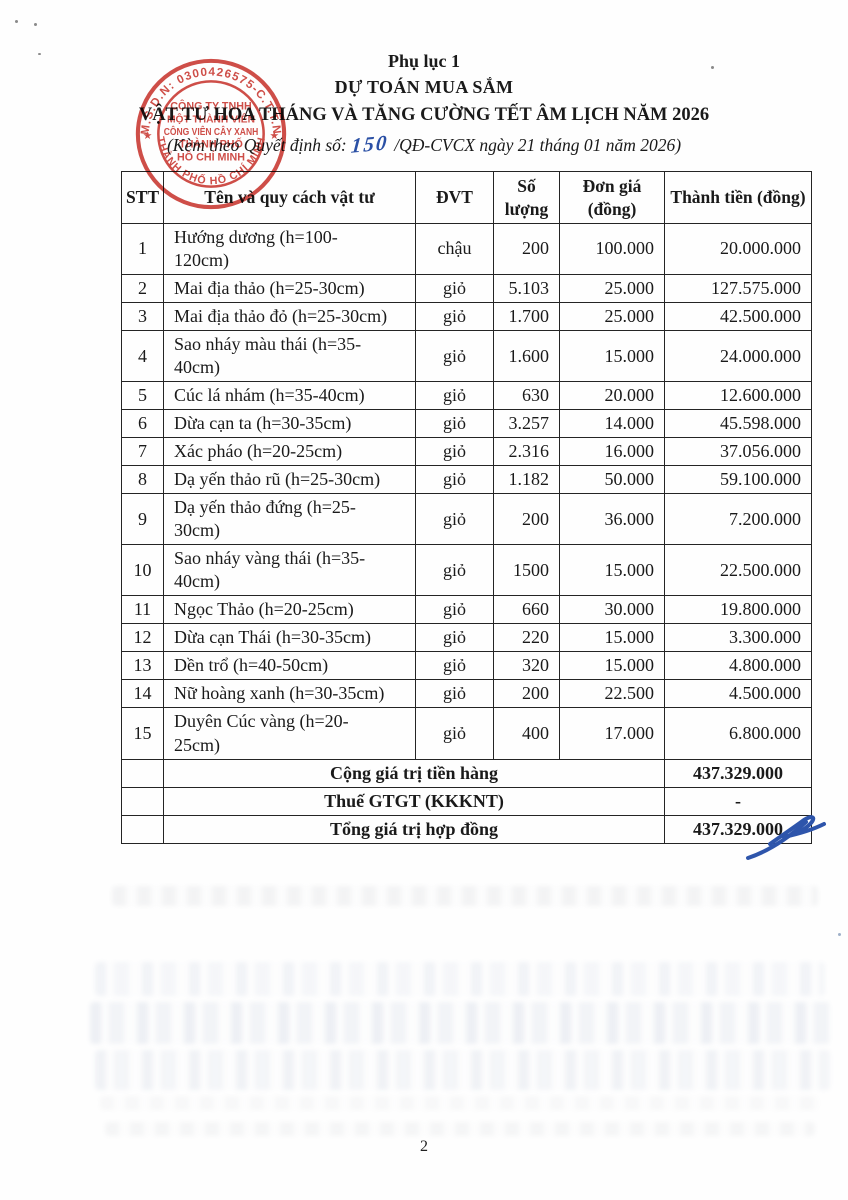 Image resolution: width=848 pixels, height=1200 pixels. What do you see at coordinates (142, 638) in the screenshot?
I see `cell-stt: 12` at bounding box center [142, 638].